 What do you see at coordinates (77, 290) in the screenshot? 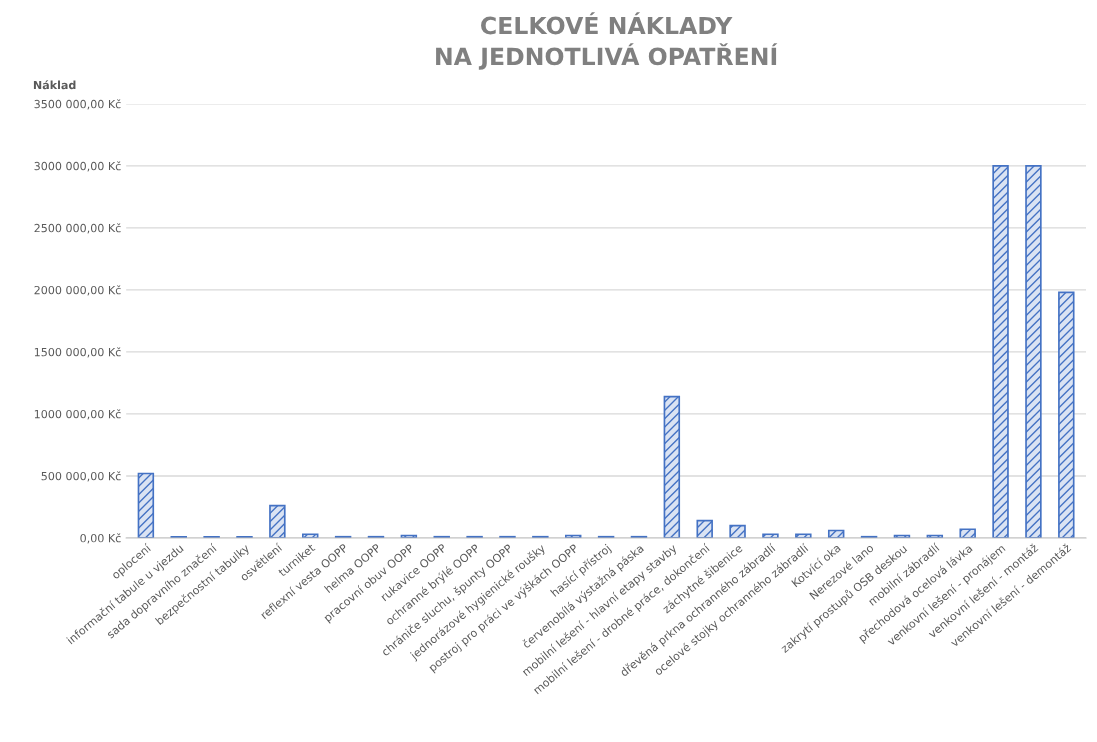
I see `y-tick-label: 2000 000,00 Kč` at bounding box center [77, 290].